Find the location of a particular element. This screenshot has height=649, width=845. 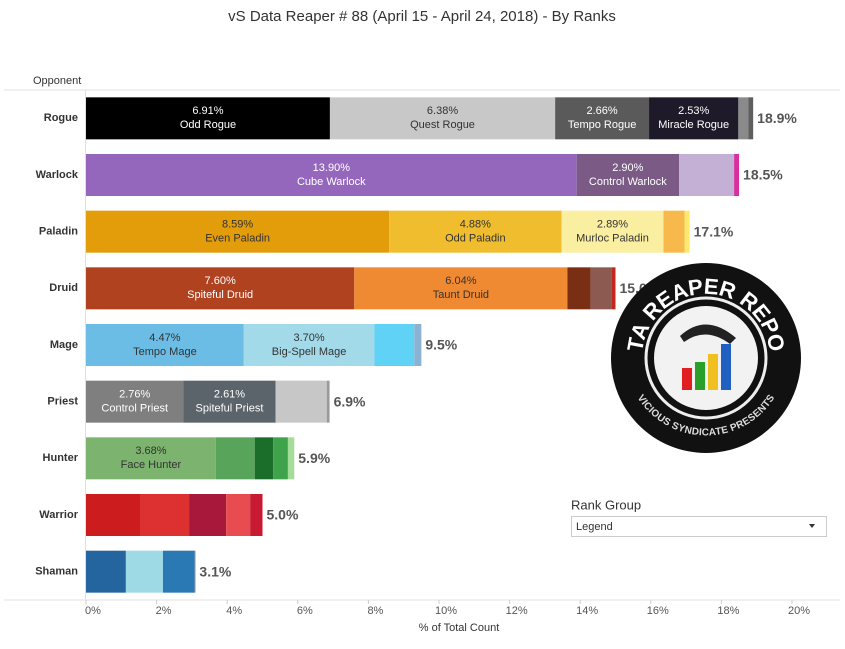

total-label: 5.9% is located at coordinates (314, 458).